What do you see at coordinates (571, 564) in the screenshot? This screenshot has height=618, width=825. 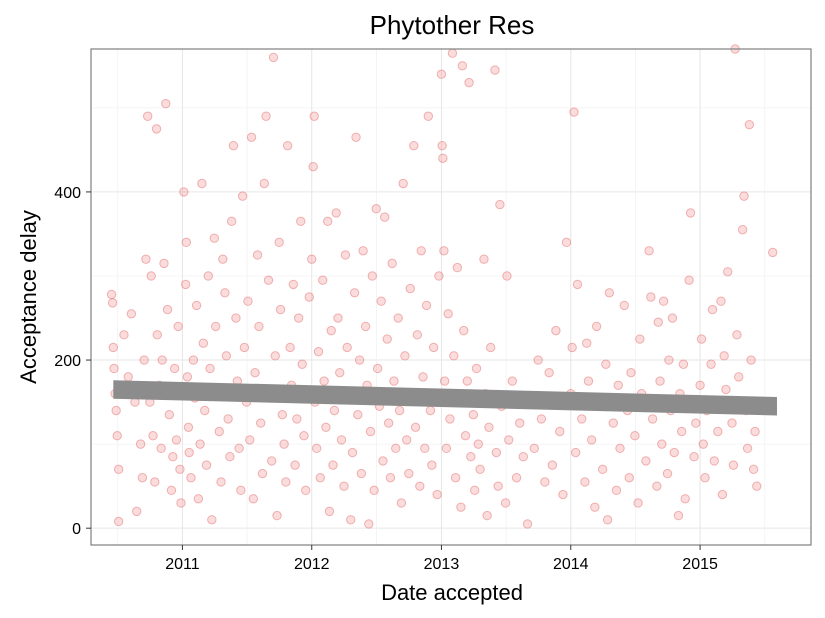 I see `x-tick-label: 2014` at bounding box center [571, 564].